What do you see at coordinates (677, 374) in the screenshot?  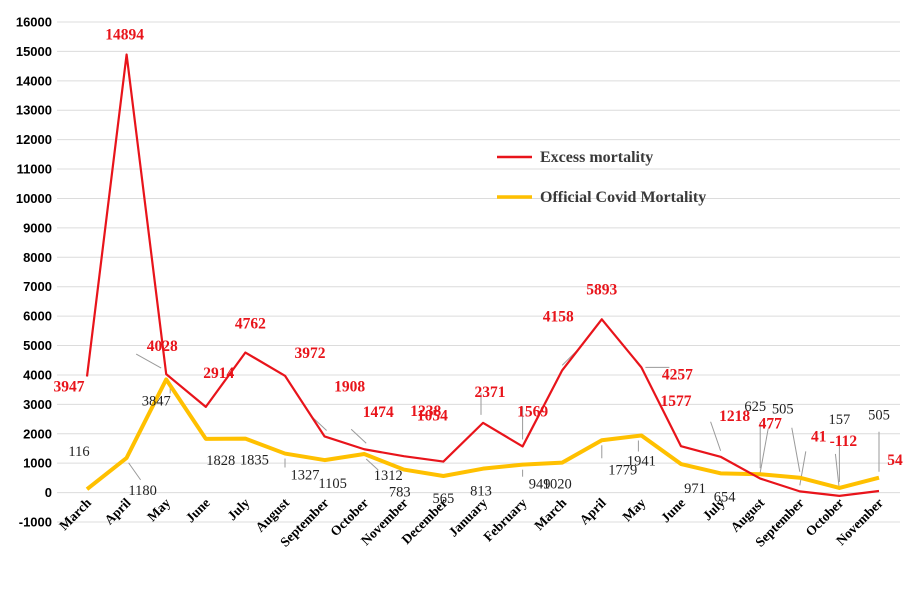 I see `data-label-excess: 4257` at bounding box center [677, 374].